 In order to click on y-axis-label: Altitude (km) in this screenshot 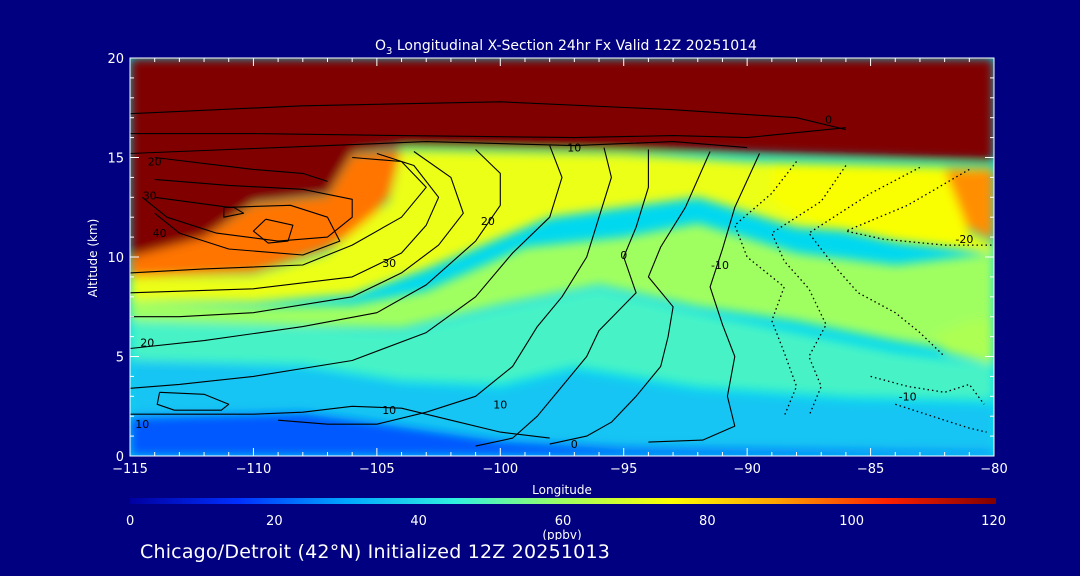, I will do `click(93, 258)`.